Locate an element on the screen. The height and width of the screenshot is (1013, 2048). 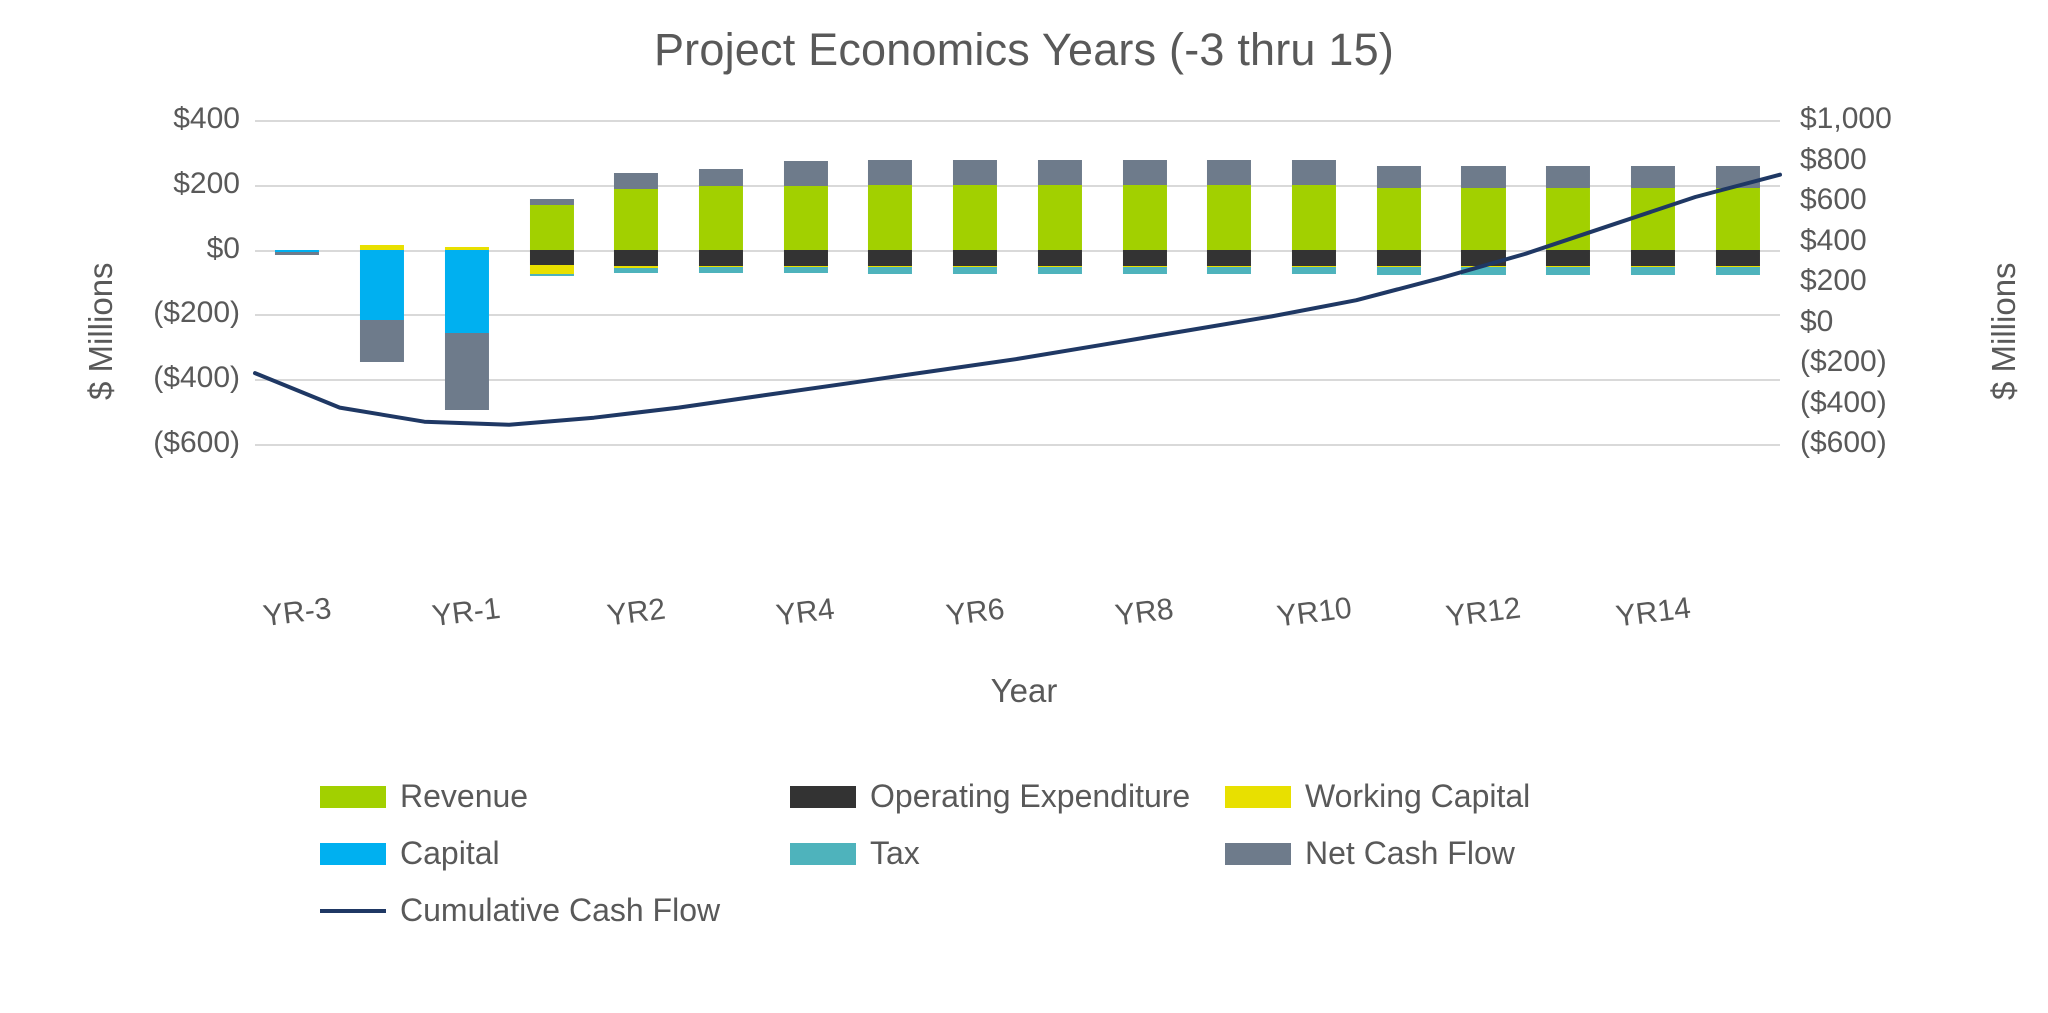
legend-row: Cumulative Cash Flow is located at coordinates (990, 910).